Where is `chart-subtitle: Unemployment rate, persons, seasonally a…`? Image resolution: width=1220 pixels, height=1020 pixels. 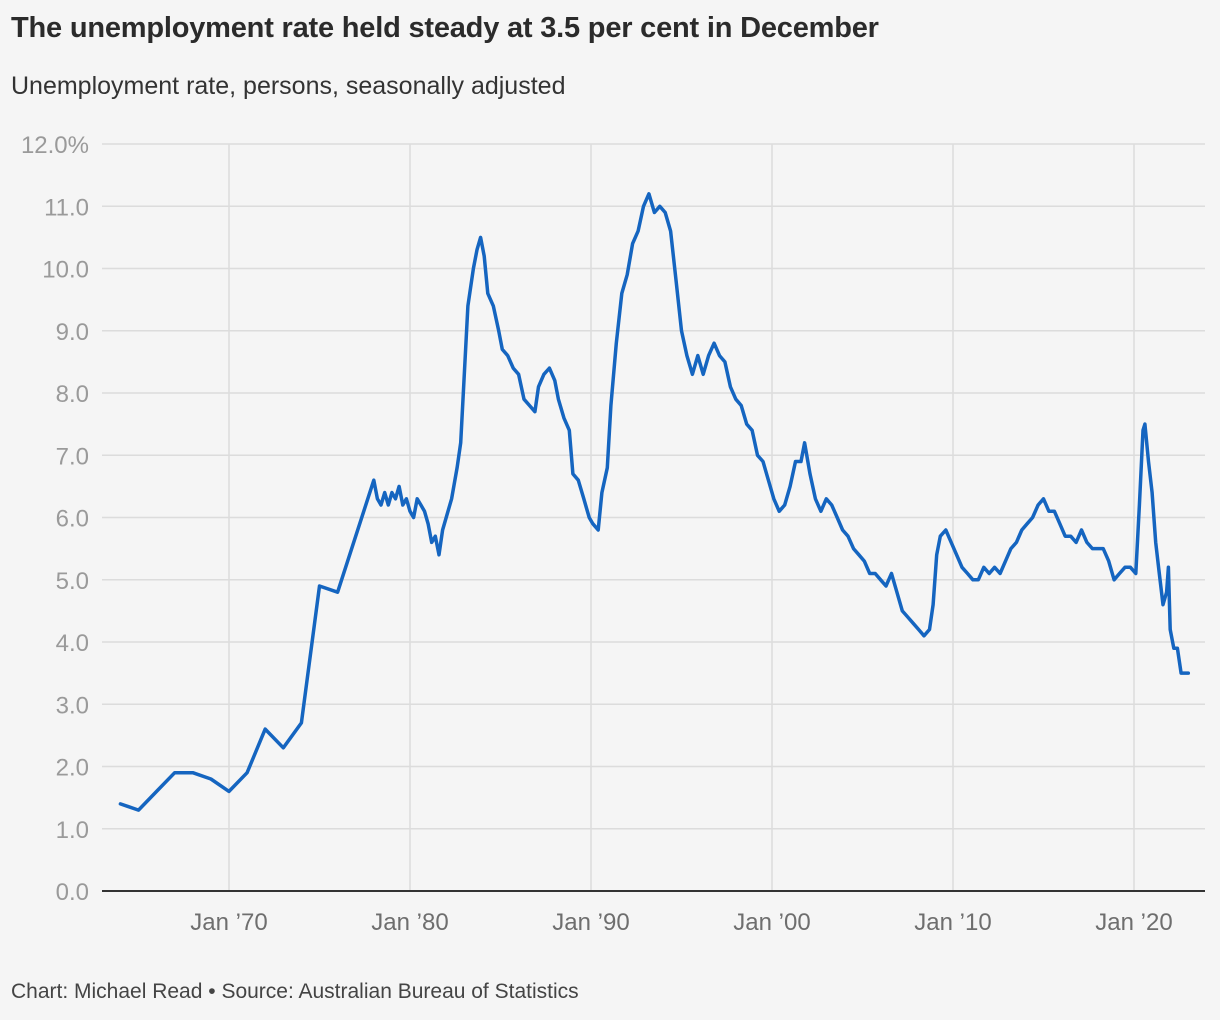
chart-subtitle: Unemployment rate, persons, seasonally a… is located at coordinates (288, 86).